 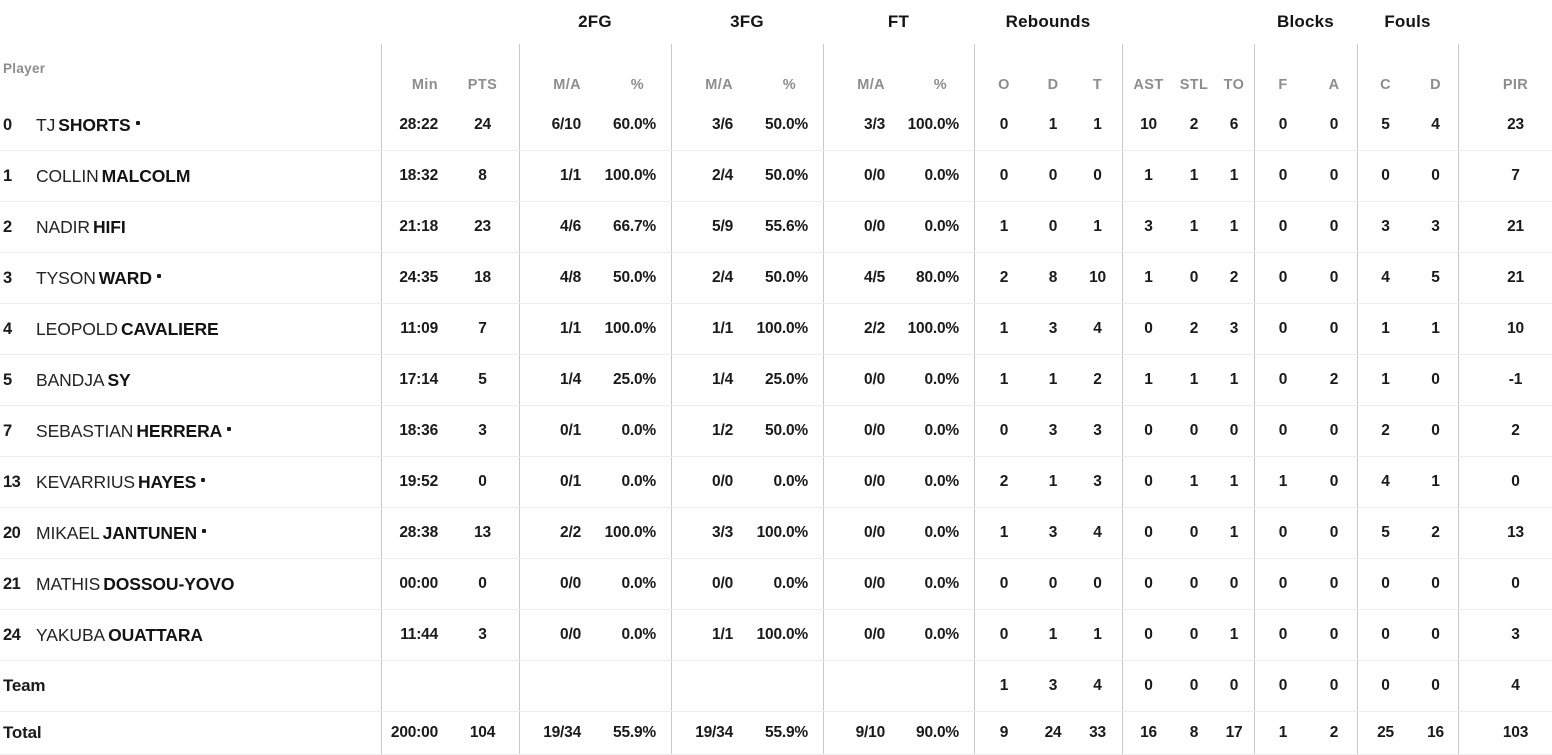 What do you see at coordinates (419, 380) in the screenshot?
I see `stat-cell-min: 17:14` at bounding box center [419, 380].